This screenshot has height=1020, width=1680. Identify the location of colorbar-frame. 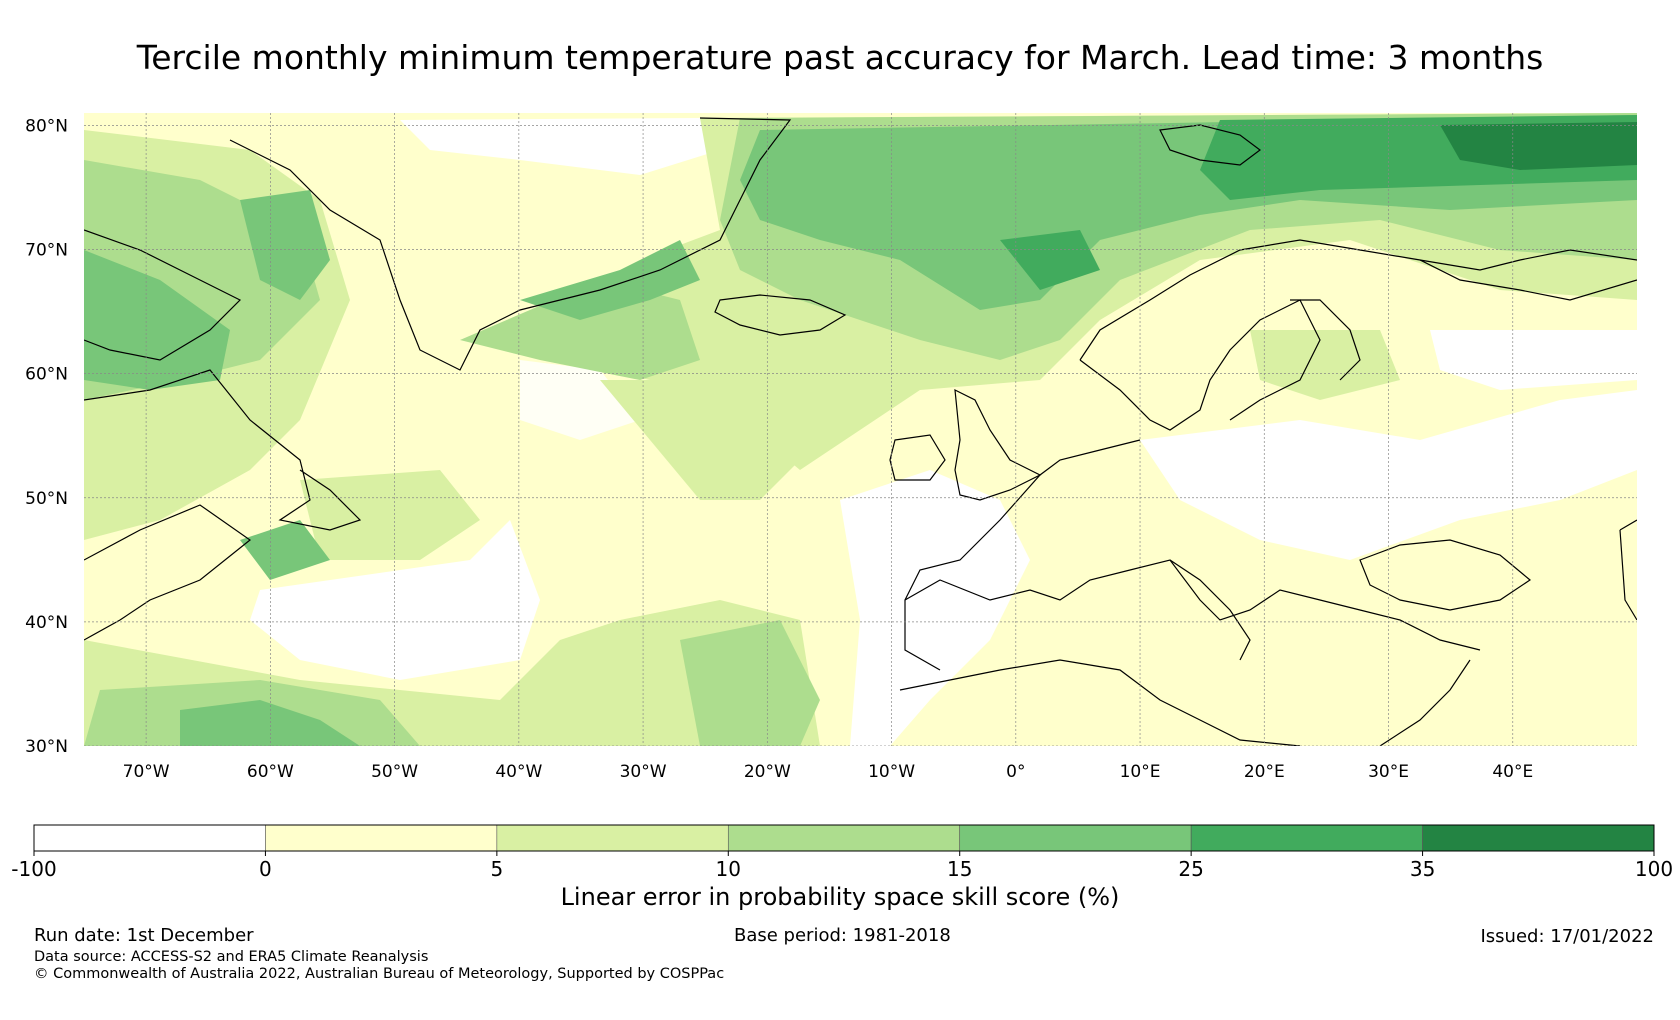
(844, 838).